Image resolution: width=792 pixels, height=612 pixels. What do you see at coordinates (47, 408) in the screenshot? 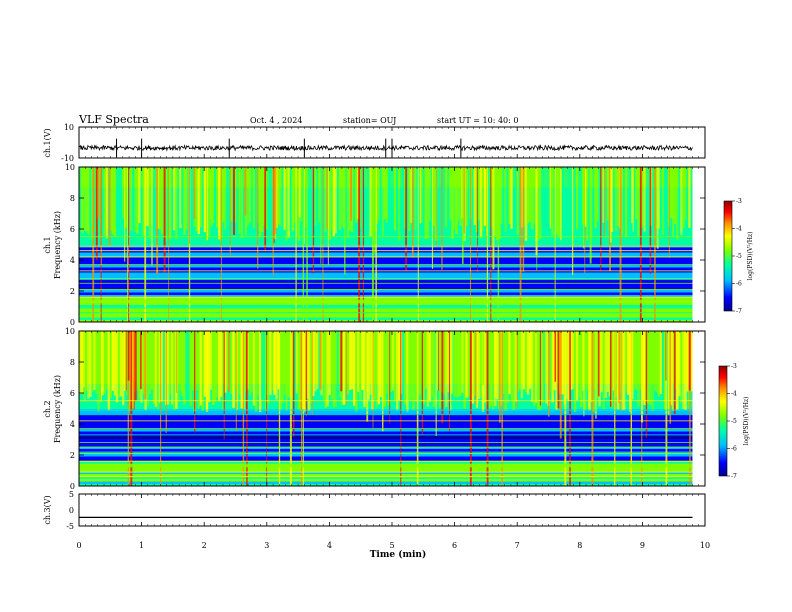
I see `ch2-ylabel-channel: ch.2` at bounding box center [47, 408].